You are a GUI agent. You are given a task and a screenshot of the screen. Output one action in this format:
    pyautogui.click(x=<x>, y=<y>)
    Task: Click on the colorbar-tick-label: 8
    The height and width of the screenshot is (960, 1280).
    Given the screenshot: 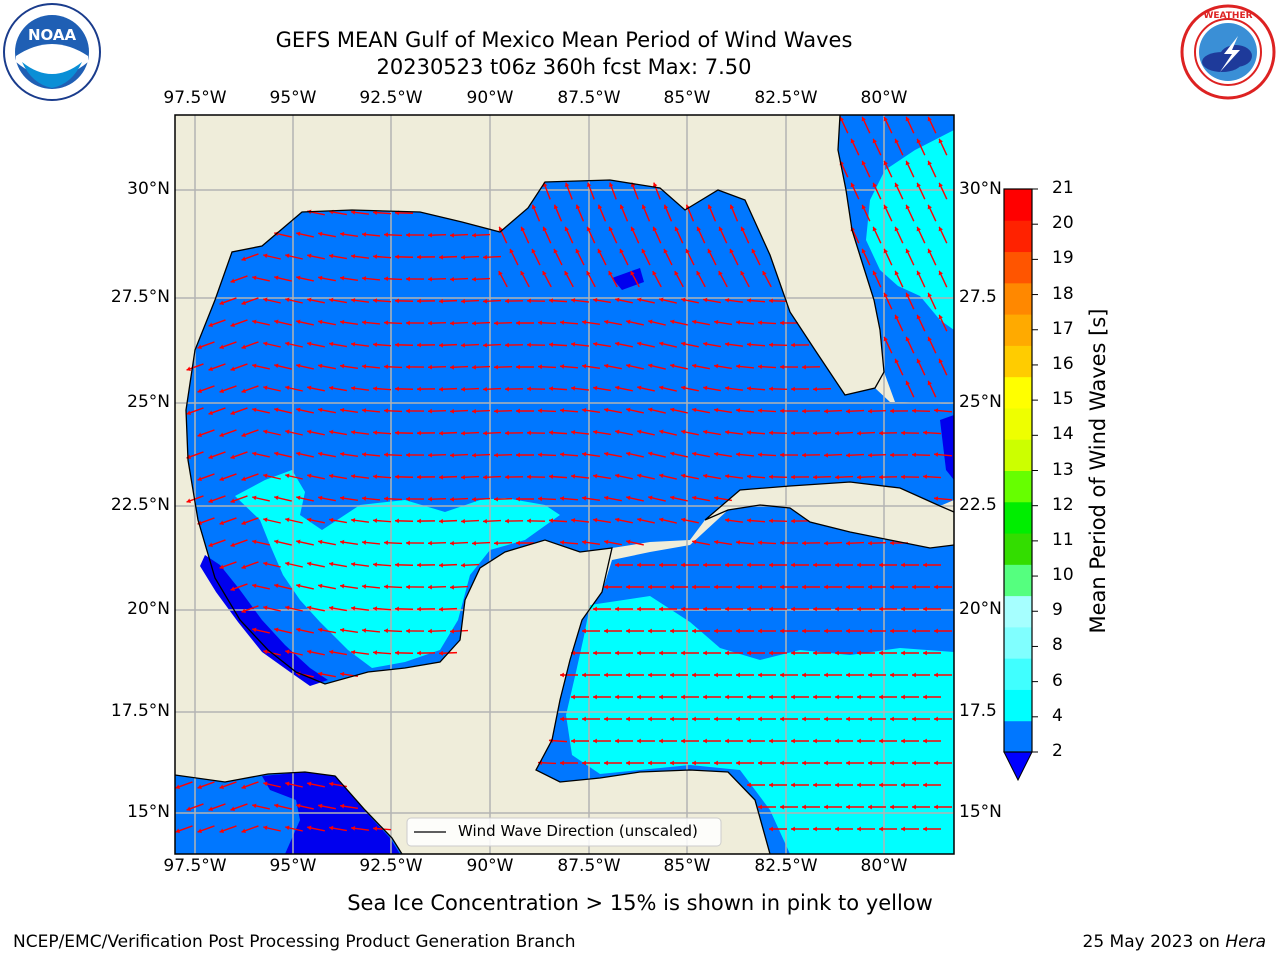 What is the action you would take?
    pyautogui.click(x=1057, y=645)
    